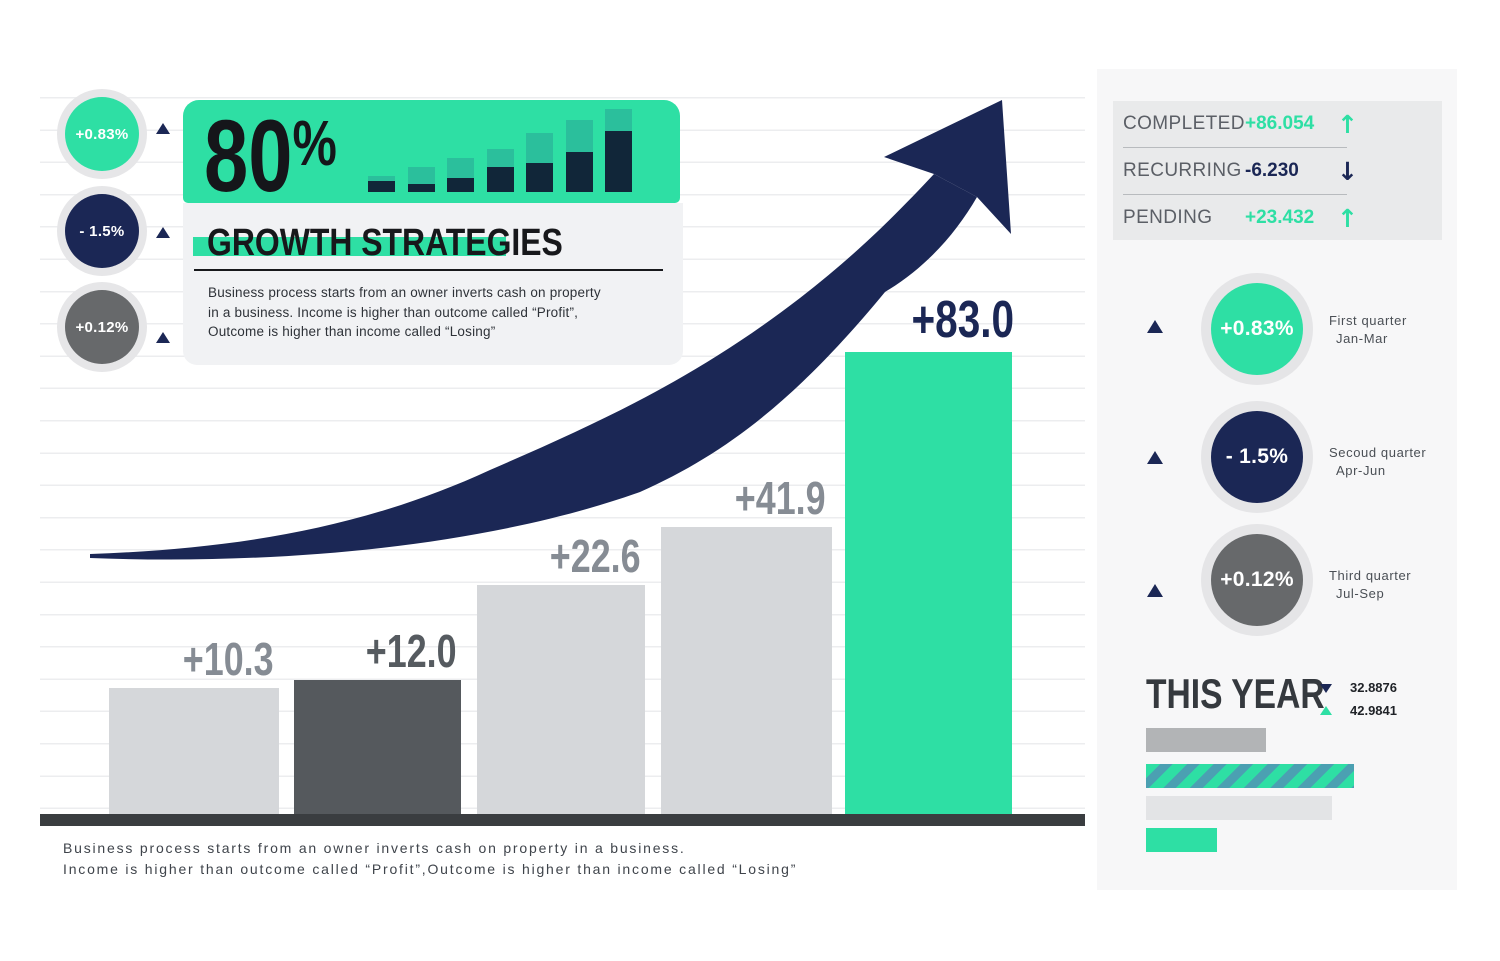 Image resolution: width=1500 pixels, height=961 pixels. I want to click on section-title: GROWTH STRATEGIES, so click(385, 243).